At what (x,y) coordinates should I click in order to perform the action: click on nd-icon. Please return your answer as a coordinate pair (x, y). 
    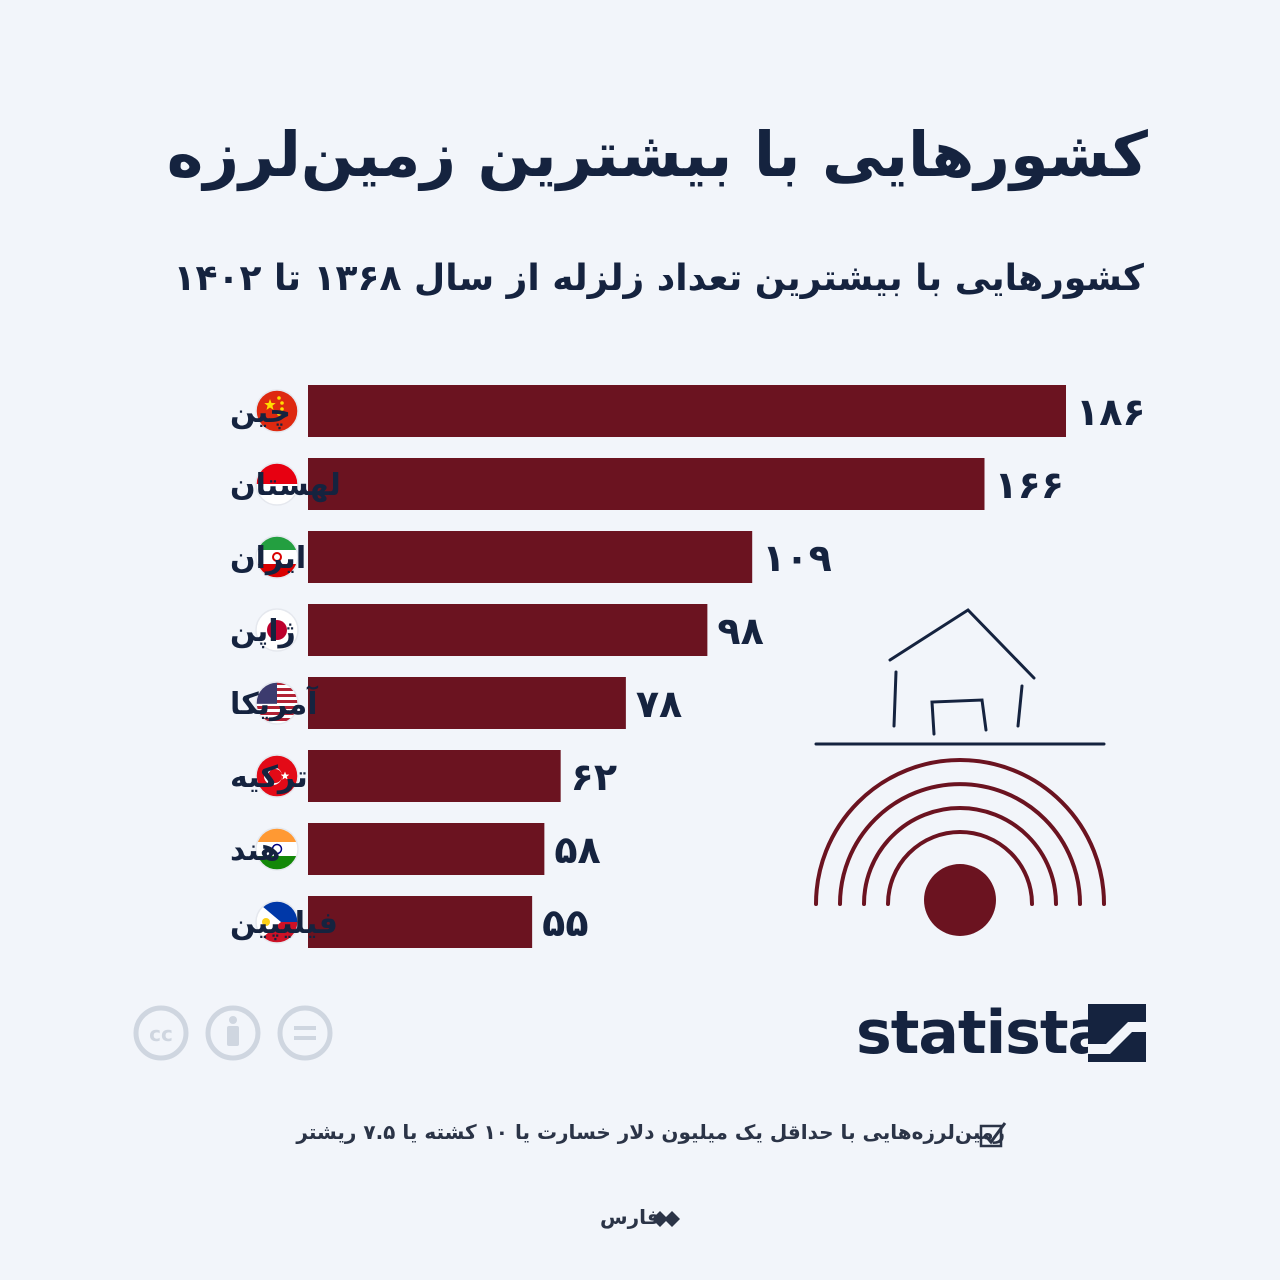
    Looking at the image, I should click on (305, 1033).